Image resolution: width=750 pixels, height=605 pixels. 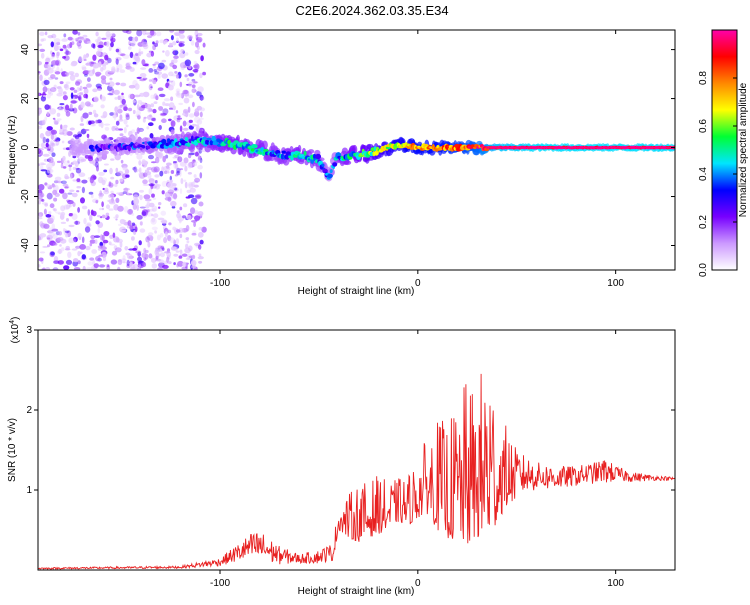 I want to click on y-tick-label: 0, so click(x=25, y=147).